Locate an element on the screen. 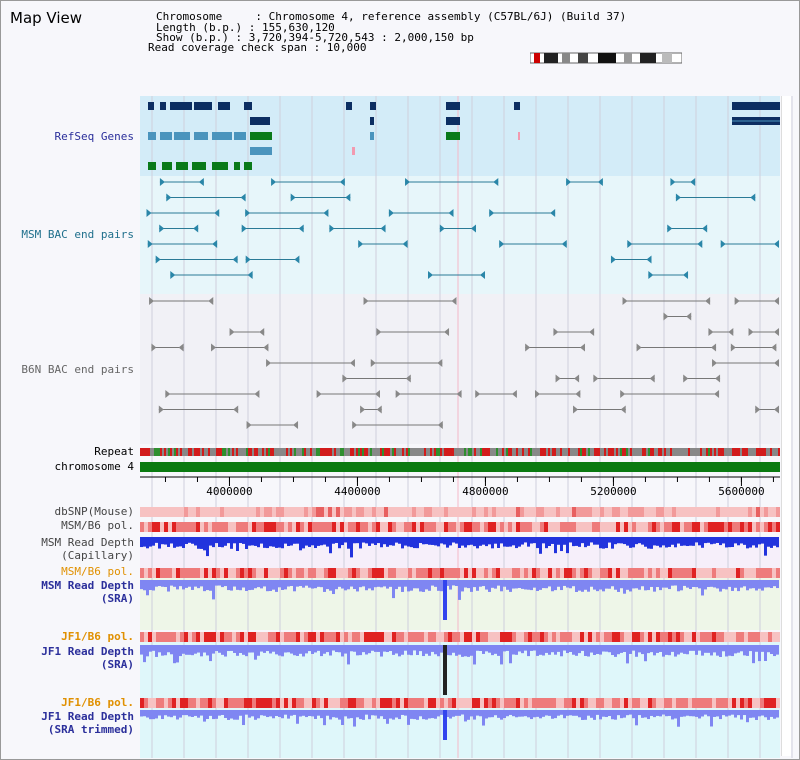 The width and height of the screenshot is (800, 760). track-label-chromosome: chromosome 4 is located at coordinates (94, 466).